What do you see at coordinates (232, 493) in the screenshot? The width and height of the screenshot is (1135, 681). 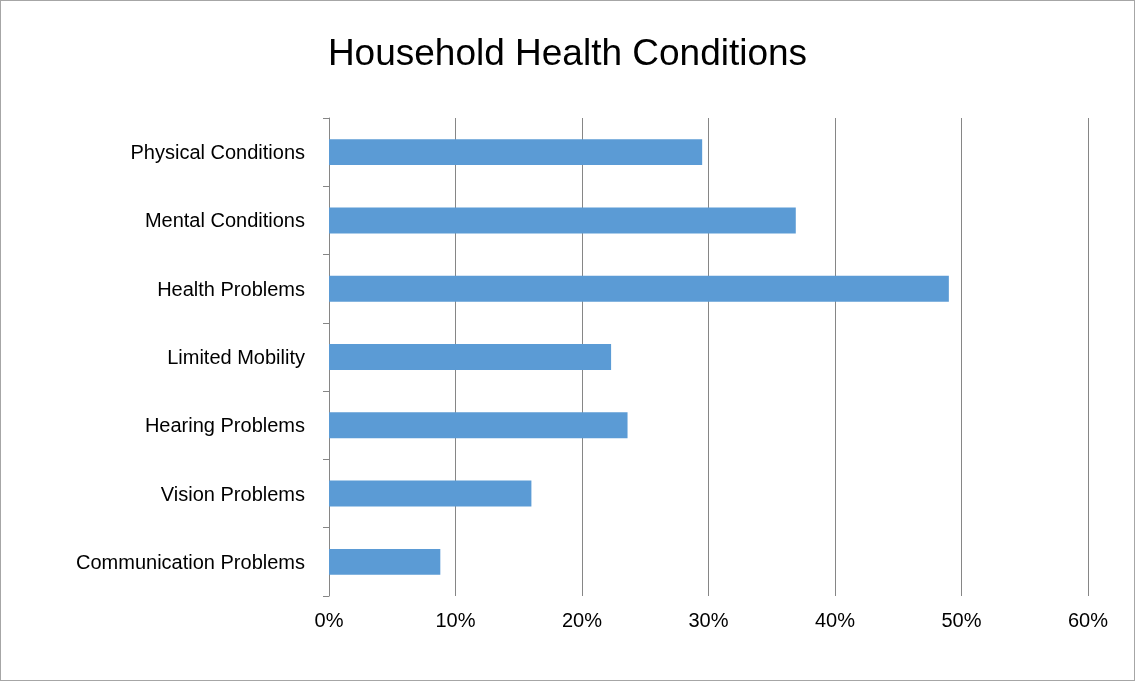 I see `y-tick-label: Vision Problems` at bounding box center [232, 493].